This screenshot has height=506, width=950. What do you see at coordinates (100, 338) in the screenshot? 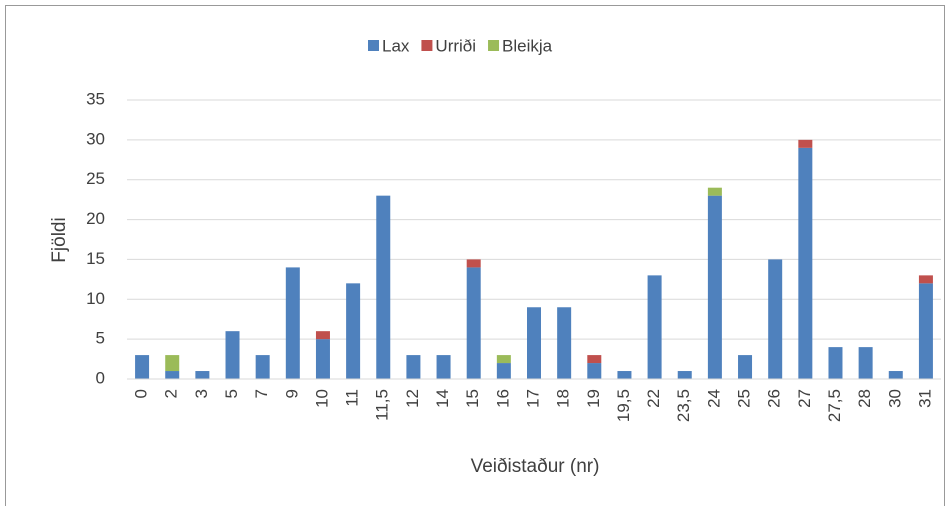
I see `y-tick-label: 5` at bounding box center [100, 338].